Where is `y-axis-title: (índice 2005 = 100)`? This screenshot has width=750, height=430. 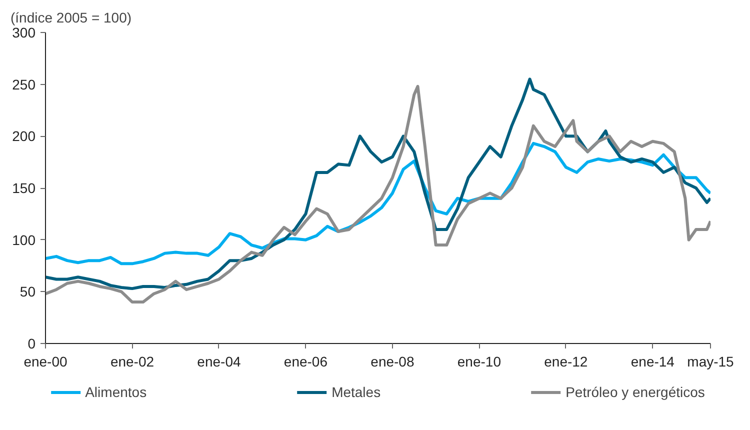
y-axis-title: (índice 2005 = 100) is located at coordinates (71, 18).